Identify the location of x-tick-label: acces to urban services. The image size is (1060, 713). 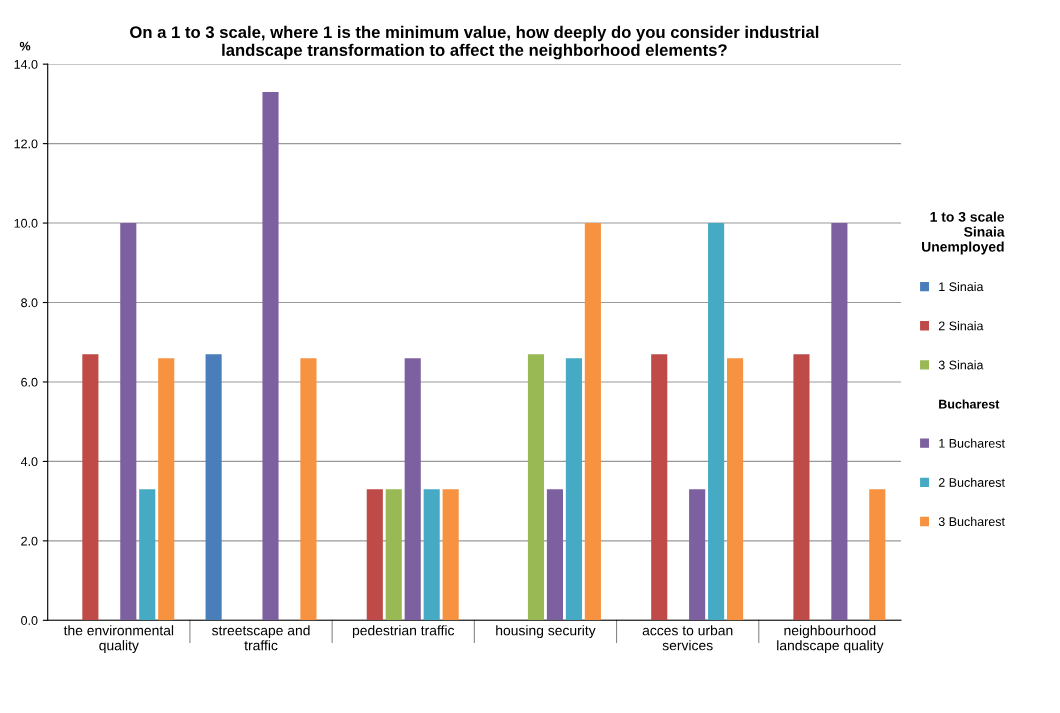
(687, 638).